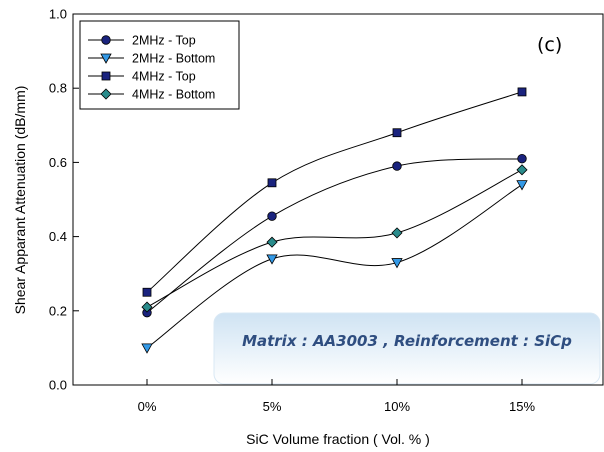  What do you see at coordinates (58, 385) in the screenshot?
I see `y-tick-label: 0.0` at bounding box center [58, 385].